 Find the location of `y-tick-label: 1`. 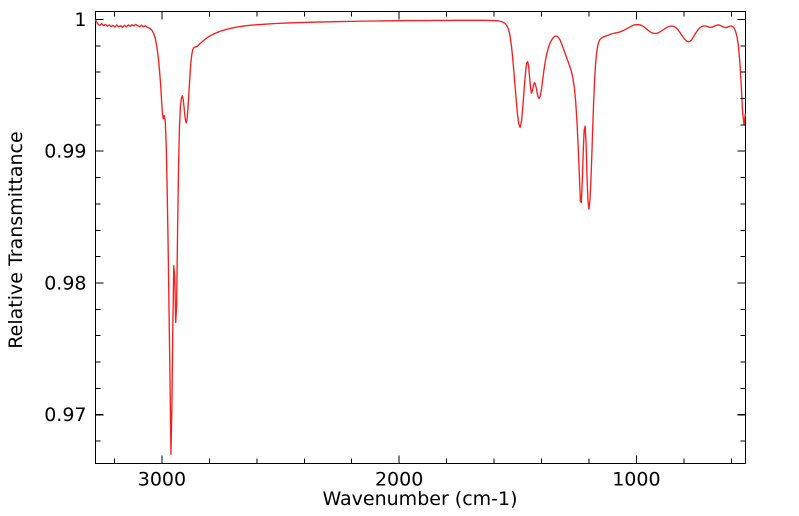

y-tick-label: 1 is located at coordinates (80, 20).